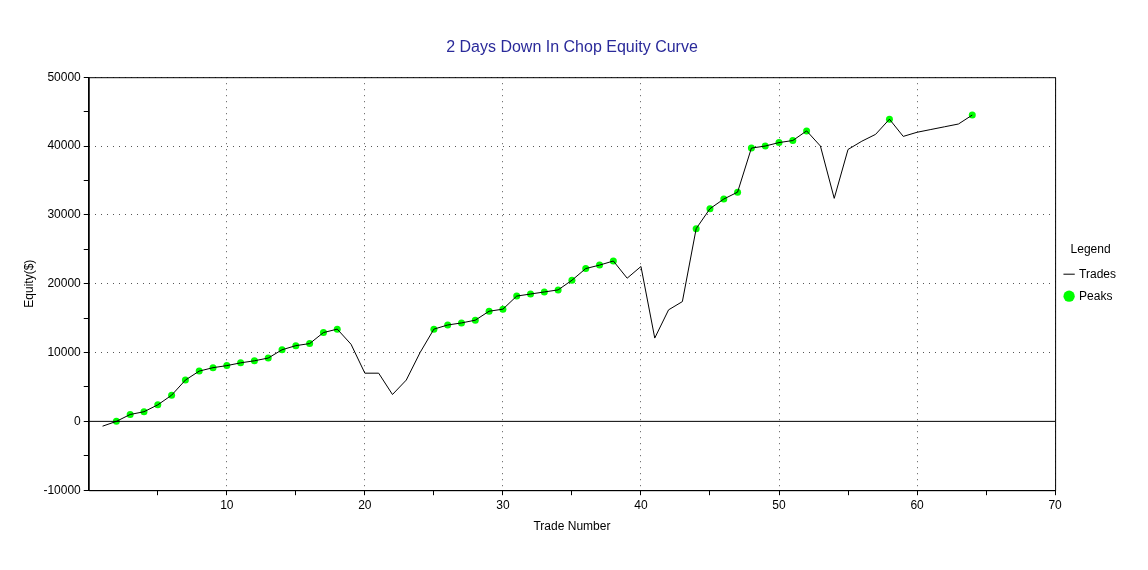  What do you see at coordinates (227, 504) in the screenshot?
I see `x-tick-label: 10` at bounding box center [227, 504].